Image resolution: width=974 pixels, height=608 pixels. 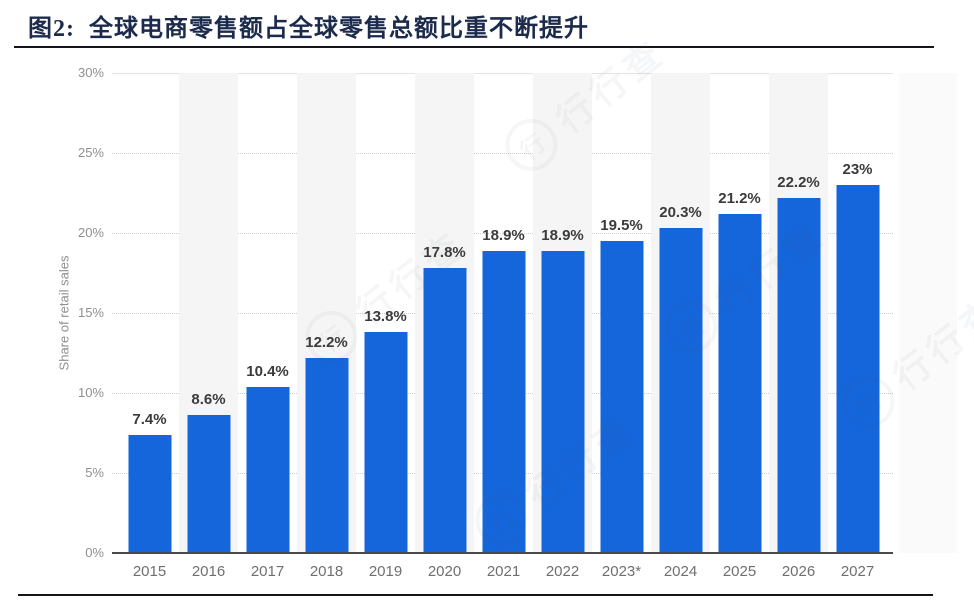 What do you see at coordinates (94, 552) in the screenshot?
I see `y-tick-label: 0%` at bounding box center [94, 552].